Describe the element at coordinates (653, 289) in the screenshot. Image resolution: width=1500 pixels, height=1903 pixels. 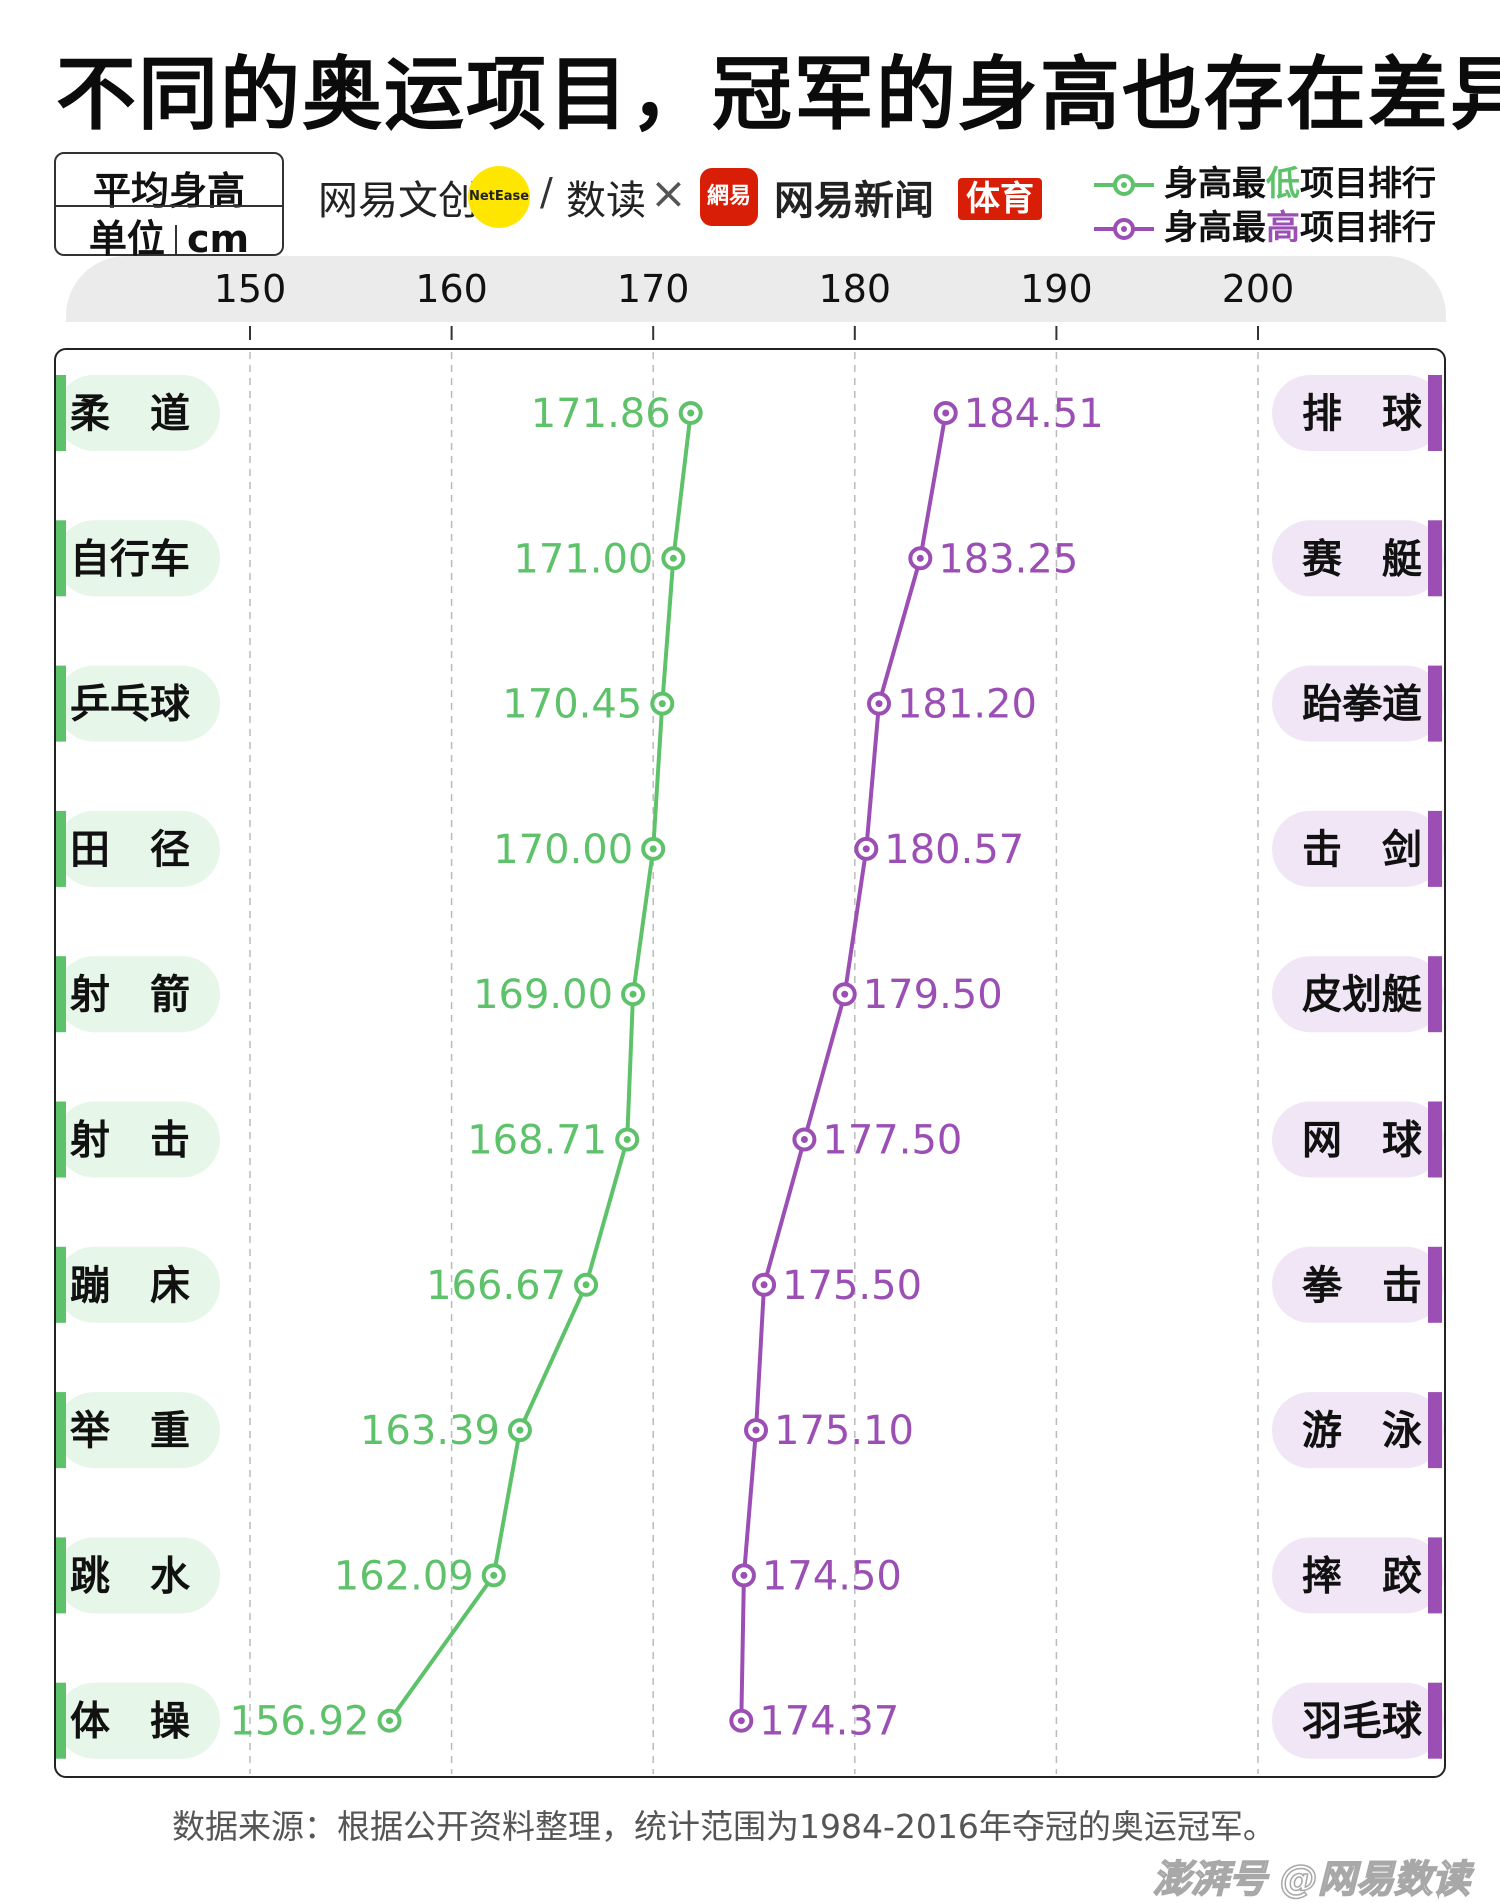
I see `x-tick-label: 170` at that location.